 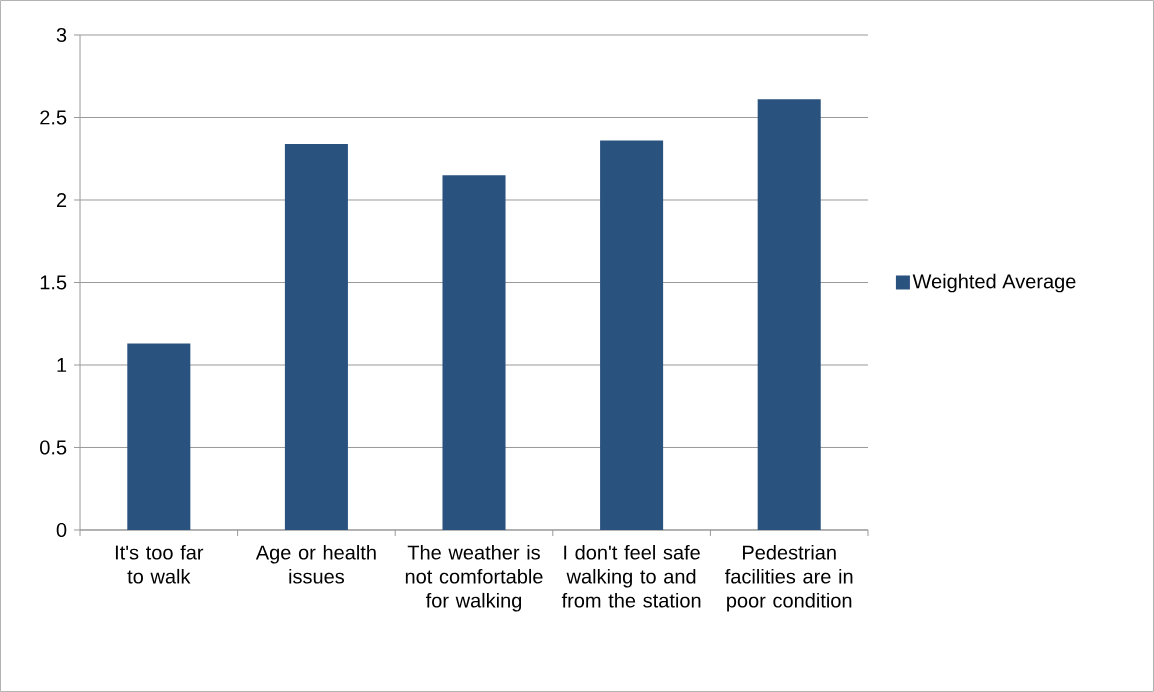 What do you see at coordinates (53, 447) in the screenshot?
I see `y-tick-label: 0.5` at bounding box center [53, 447].